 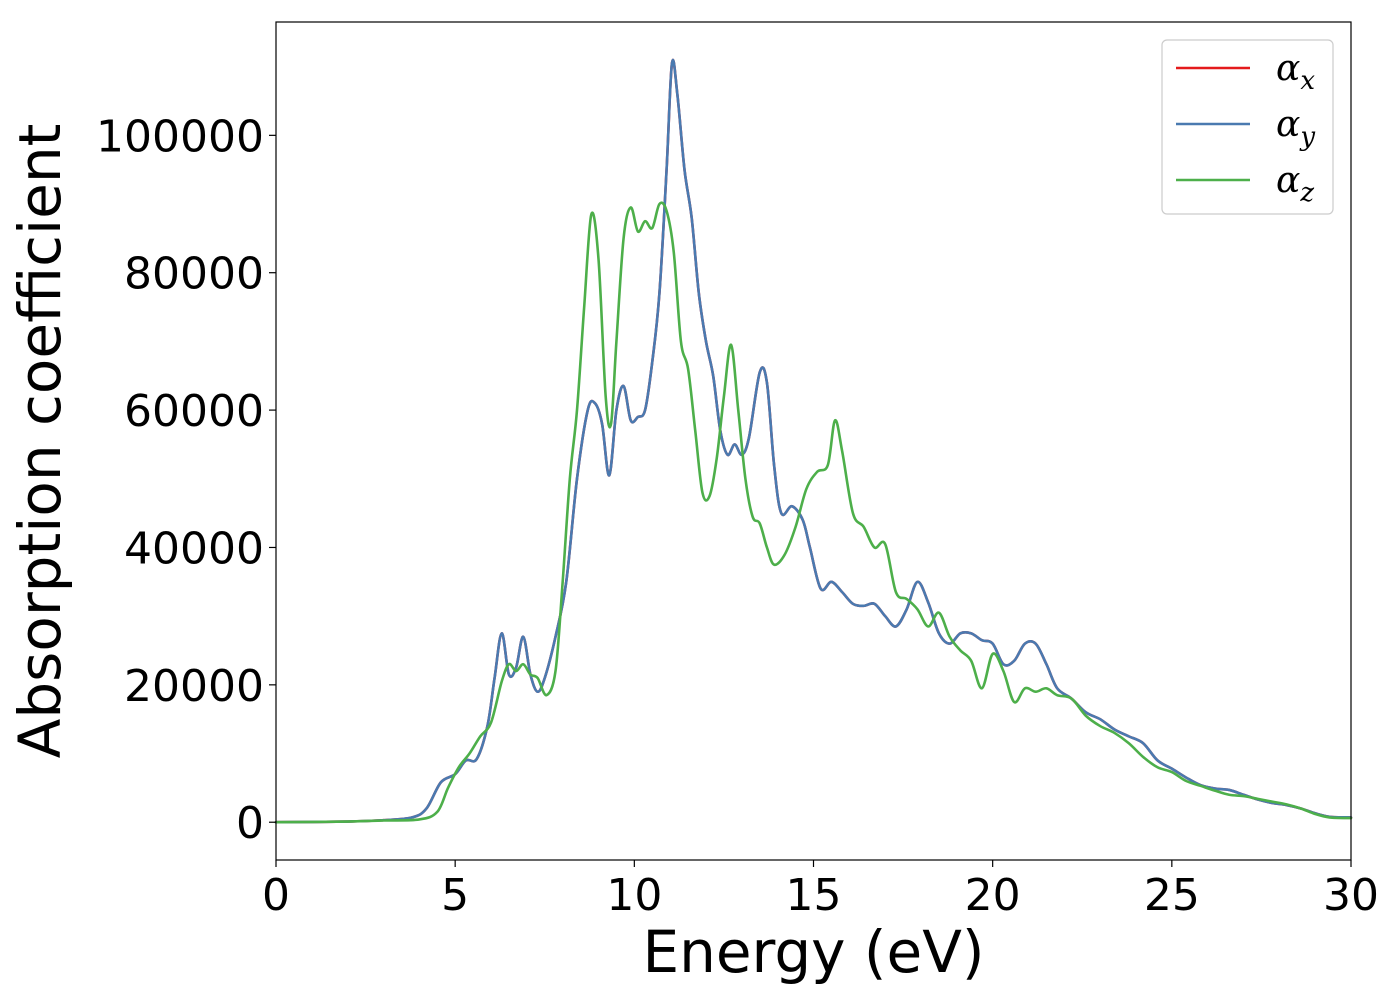 What do you see at coordinates (250, 823) in the screenshot?
I see `y-tick-label: 0` at bounding box center [250, 823].